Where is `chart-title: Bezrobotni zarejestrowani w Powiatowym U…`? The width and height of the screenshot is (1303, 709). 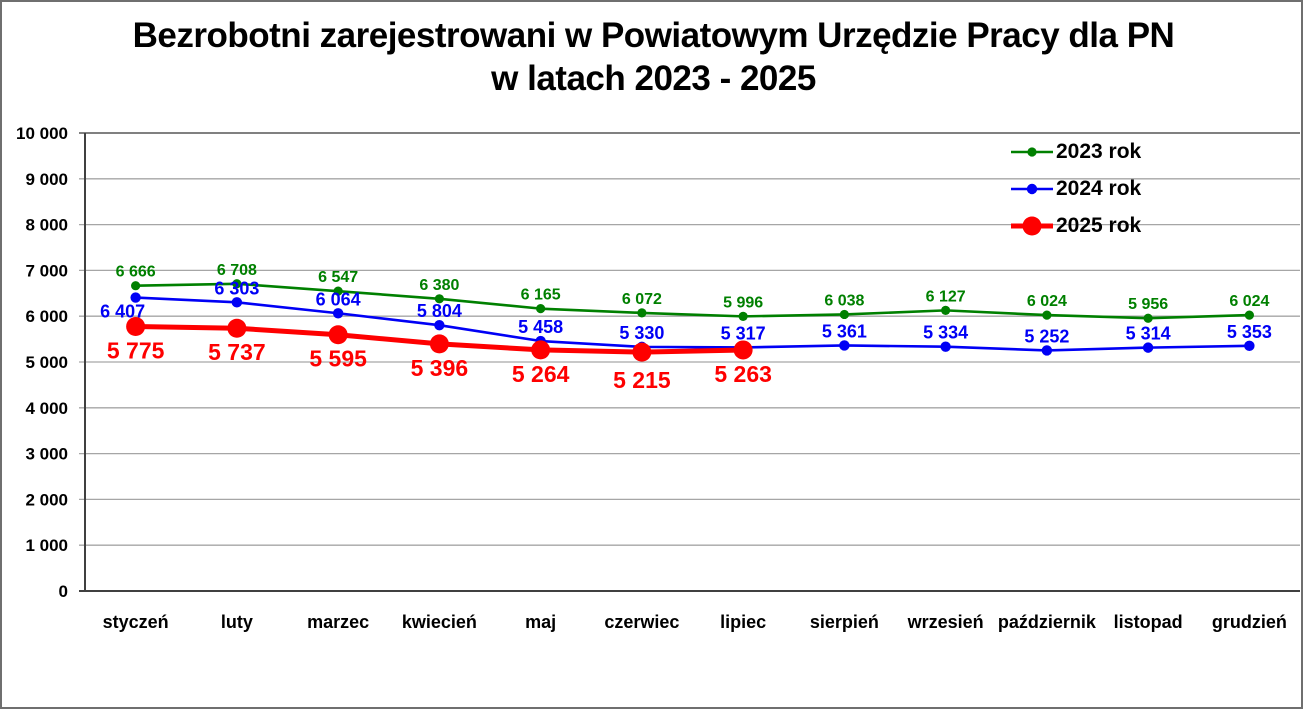 chart-title: Bezrobotni zarejestrowani w Powiatowym U… is located at coordinates (651, 57).